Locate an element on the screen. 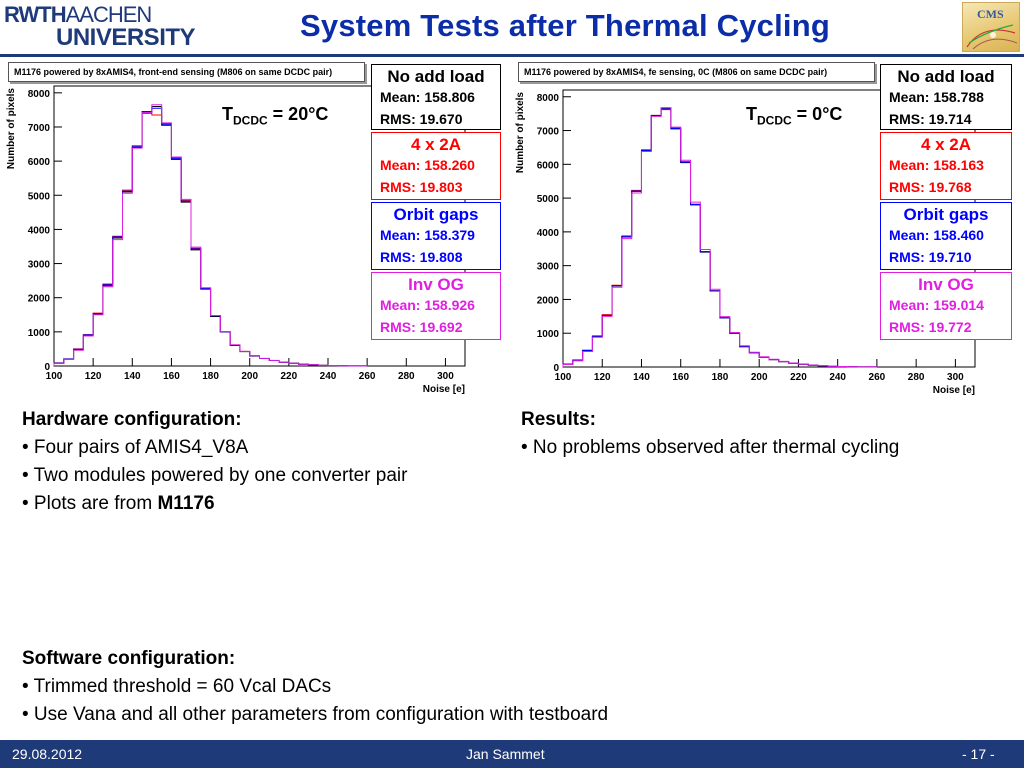  stat-rms: RMS: 19.772 is located at coordinates (930, 327).